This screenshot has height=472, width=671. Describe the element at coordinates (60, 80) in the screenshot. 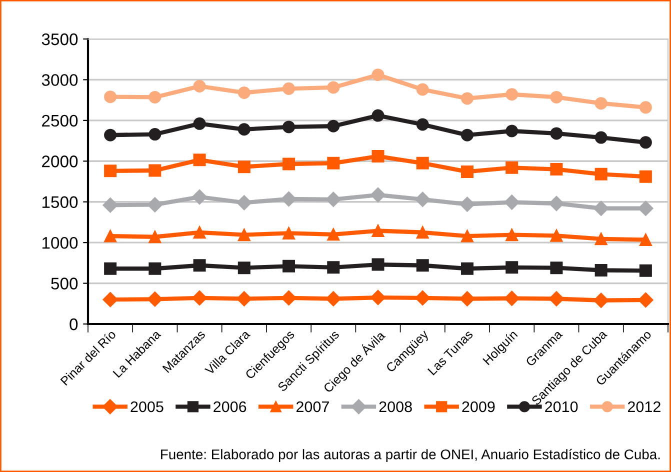

I see `y-tick-label: 3000` at that location.